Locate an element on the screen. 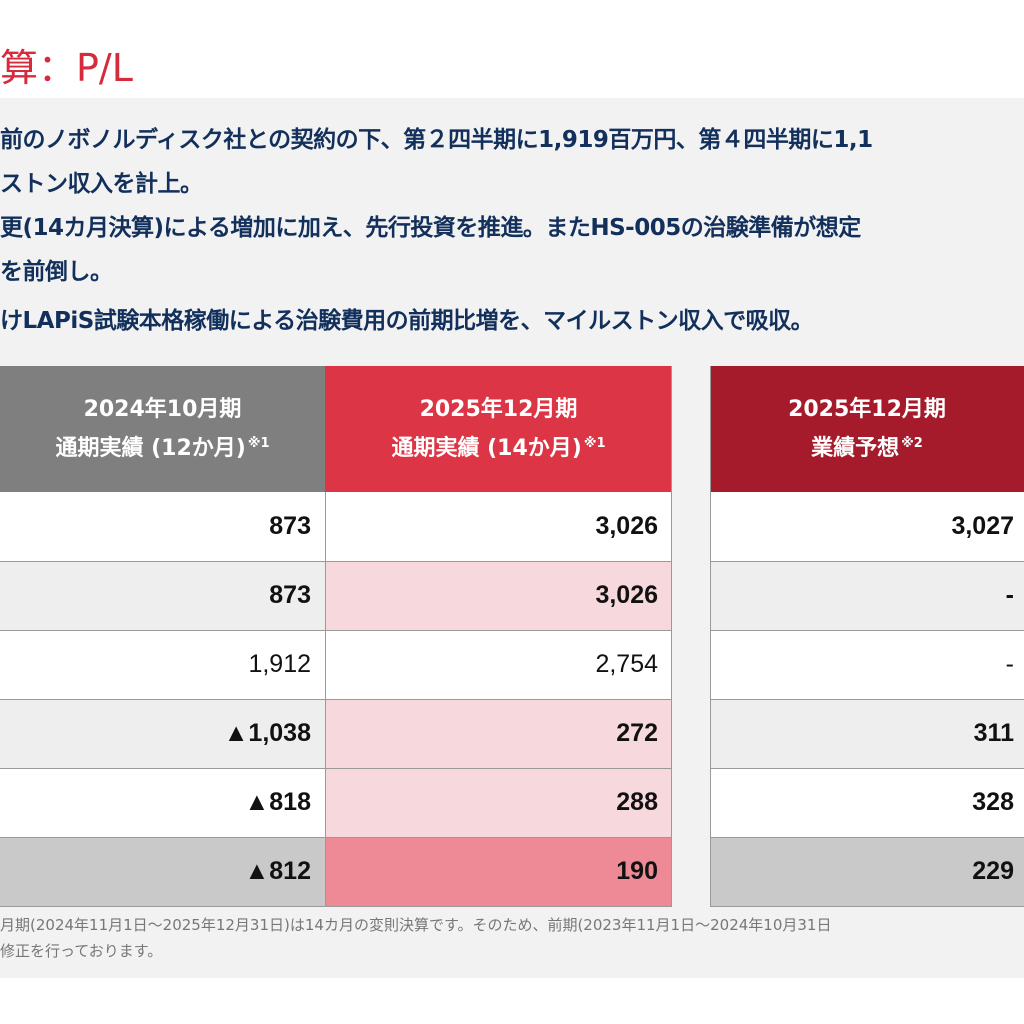  table-cell: ▲1,038 is located at coordinates (162, 733).